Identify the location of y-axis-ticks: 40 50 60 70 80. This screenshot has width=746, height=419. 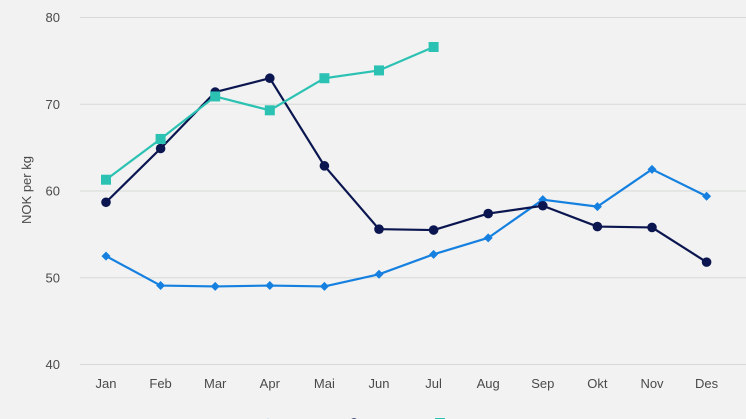
(53, 191).